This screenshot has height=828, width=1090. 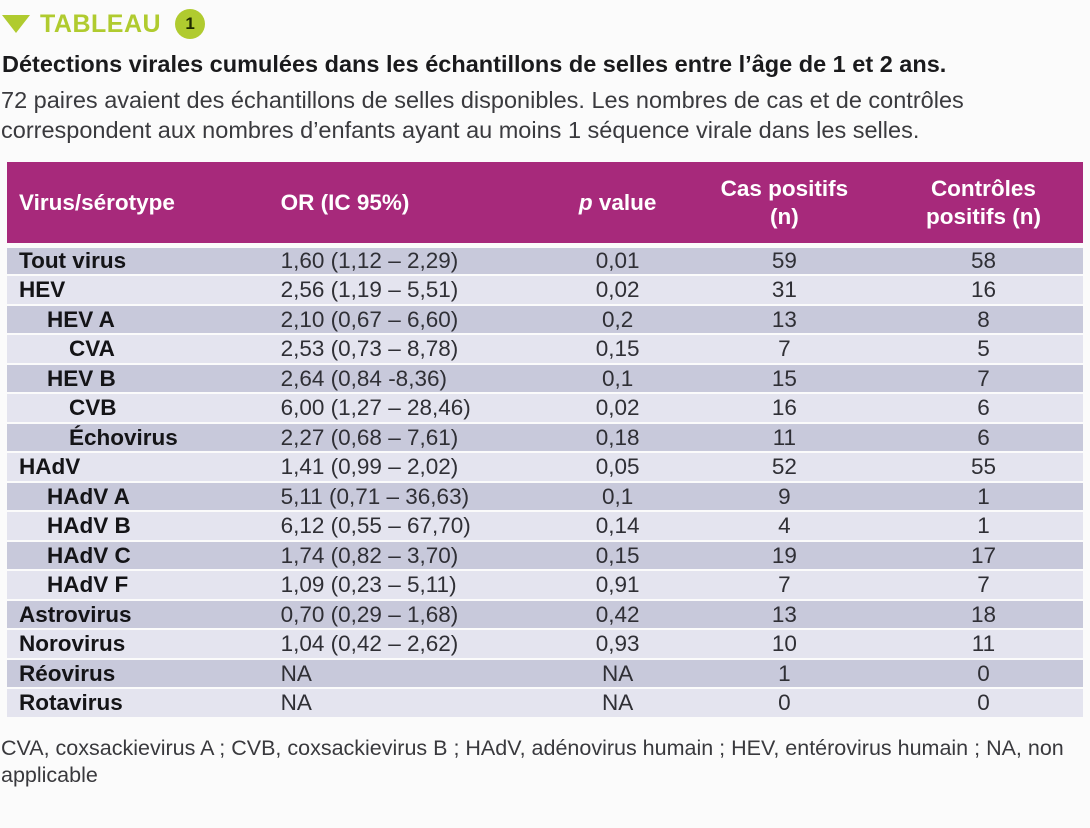 I want to click on table-row: HEV A 2,10 (0,67 – 6,60) 0,2 13 8, so click(x=545, y=320).